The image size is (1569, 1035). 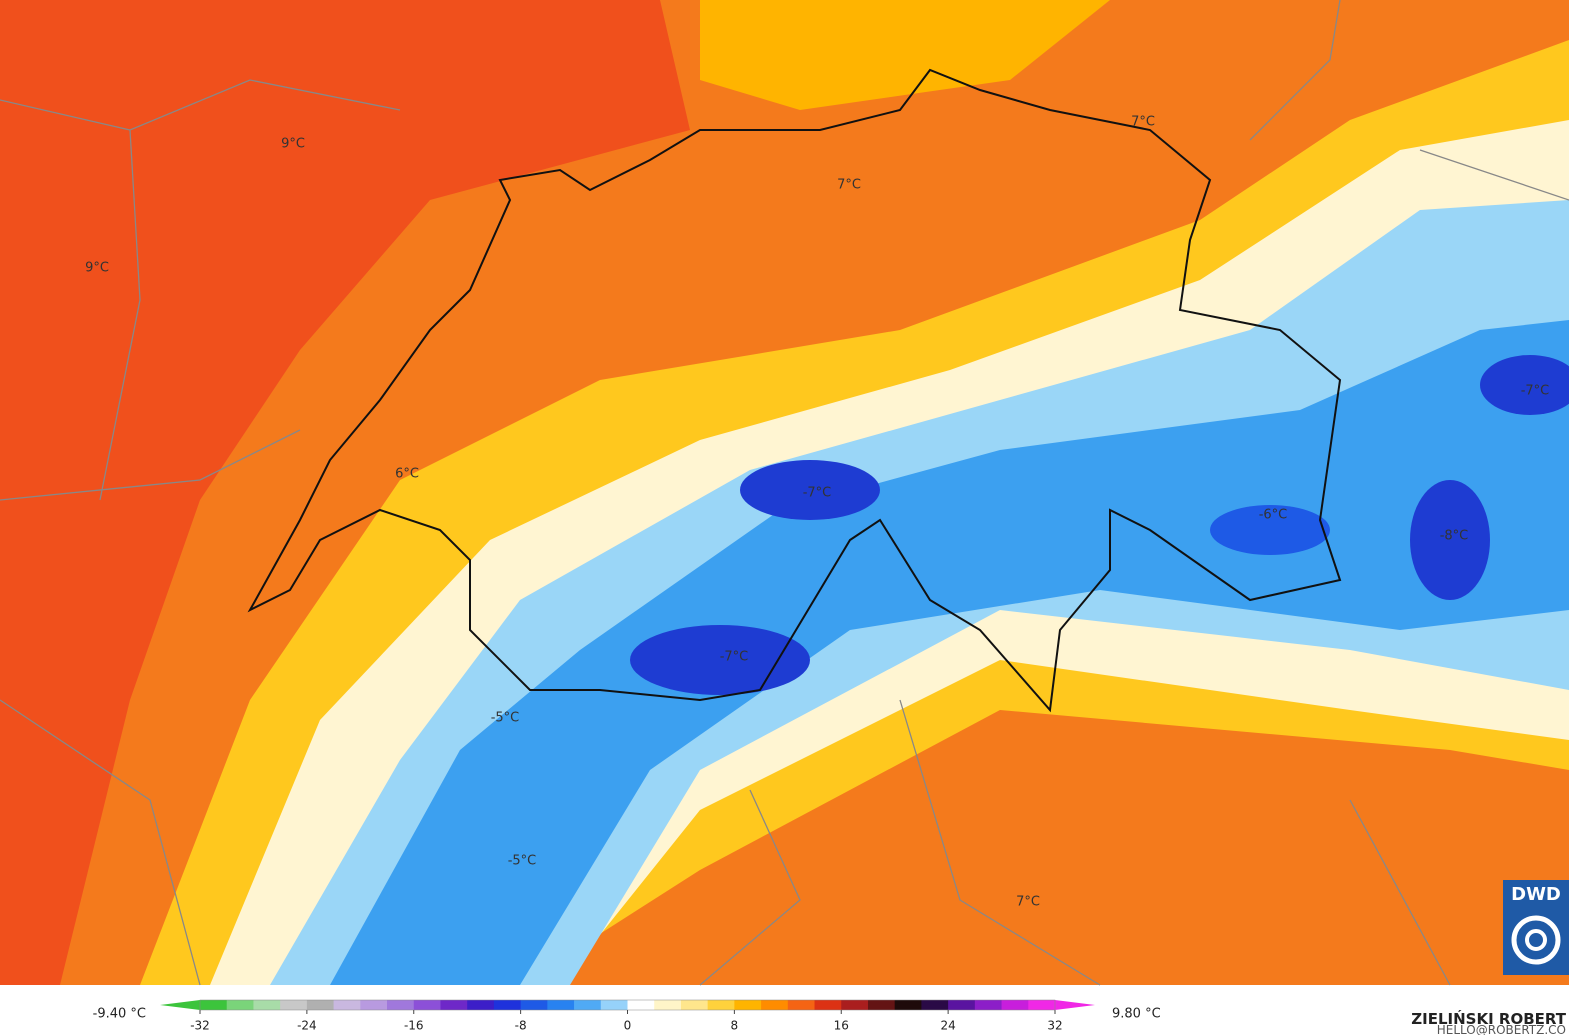 I want to click on colorbar-tick-label: 24, so click(x=947, y=1026).